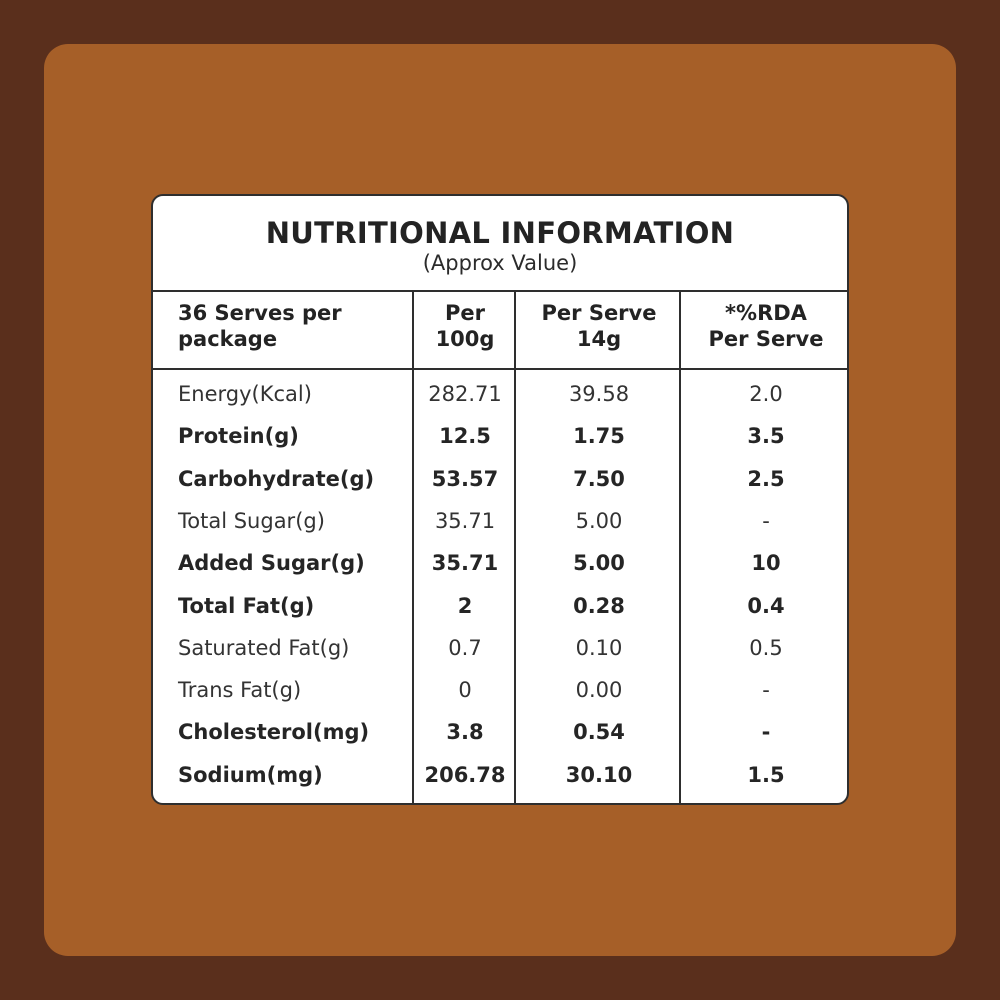  I want to click on per-100g-value: 282.71, so click(465, 394).